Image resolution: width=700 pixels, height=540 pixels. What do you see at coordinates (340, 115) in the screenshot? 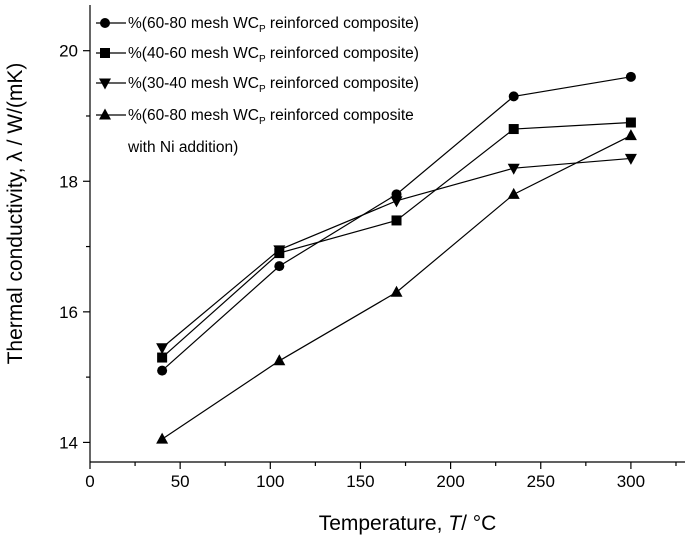
I see `legend-label-part: reinforced composite` at bounding box center [340, 115].